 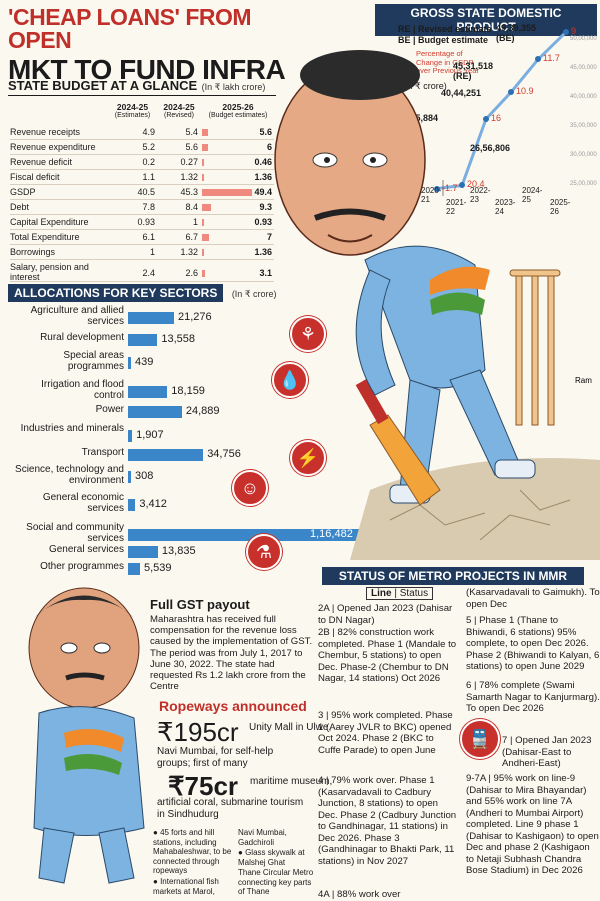 I want to click on gsdp-grid-label: 40,00,000, so click(x=583, y=97).